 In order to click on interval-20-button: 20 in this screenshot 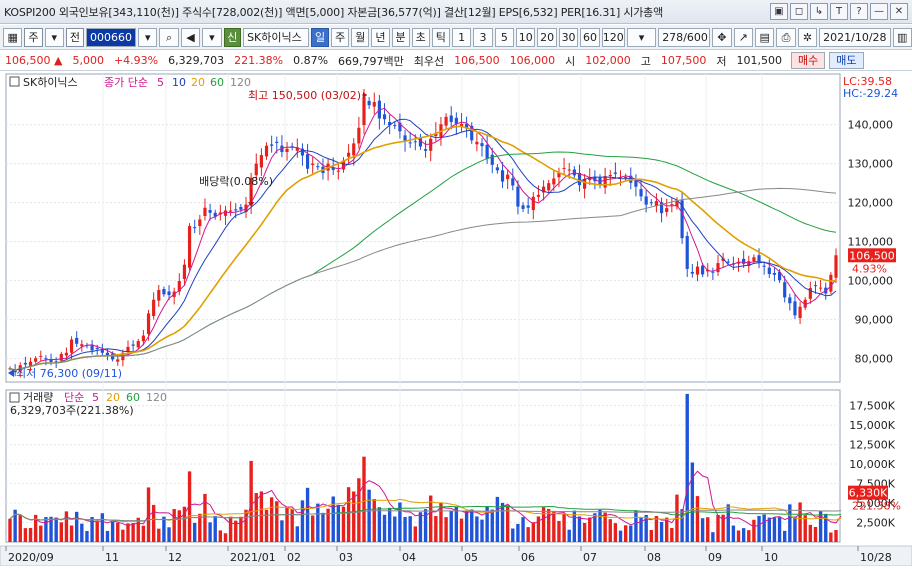, I will do `click(547, 37)`.